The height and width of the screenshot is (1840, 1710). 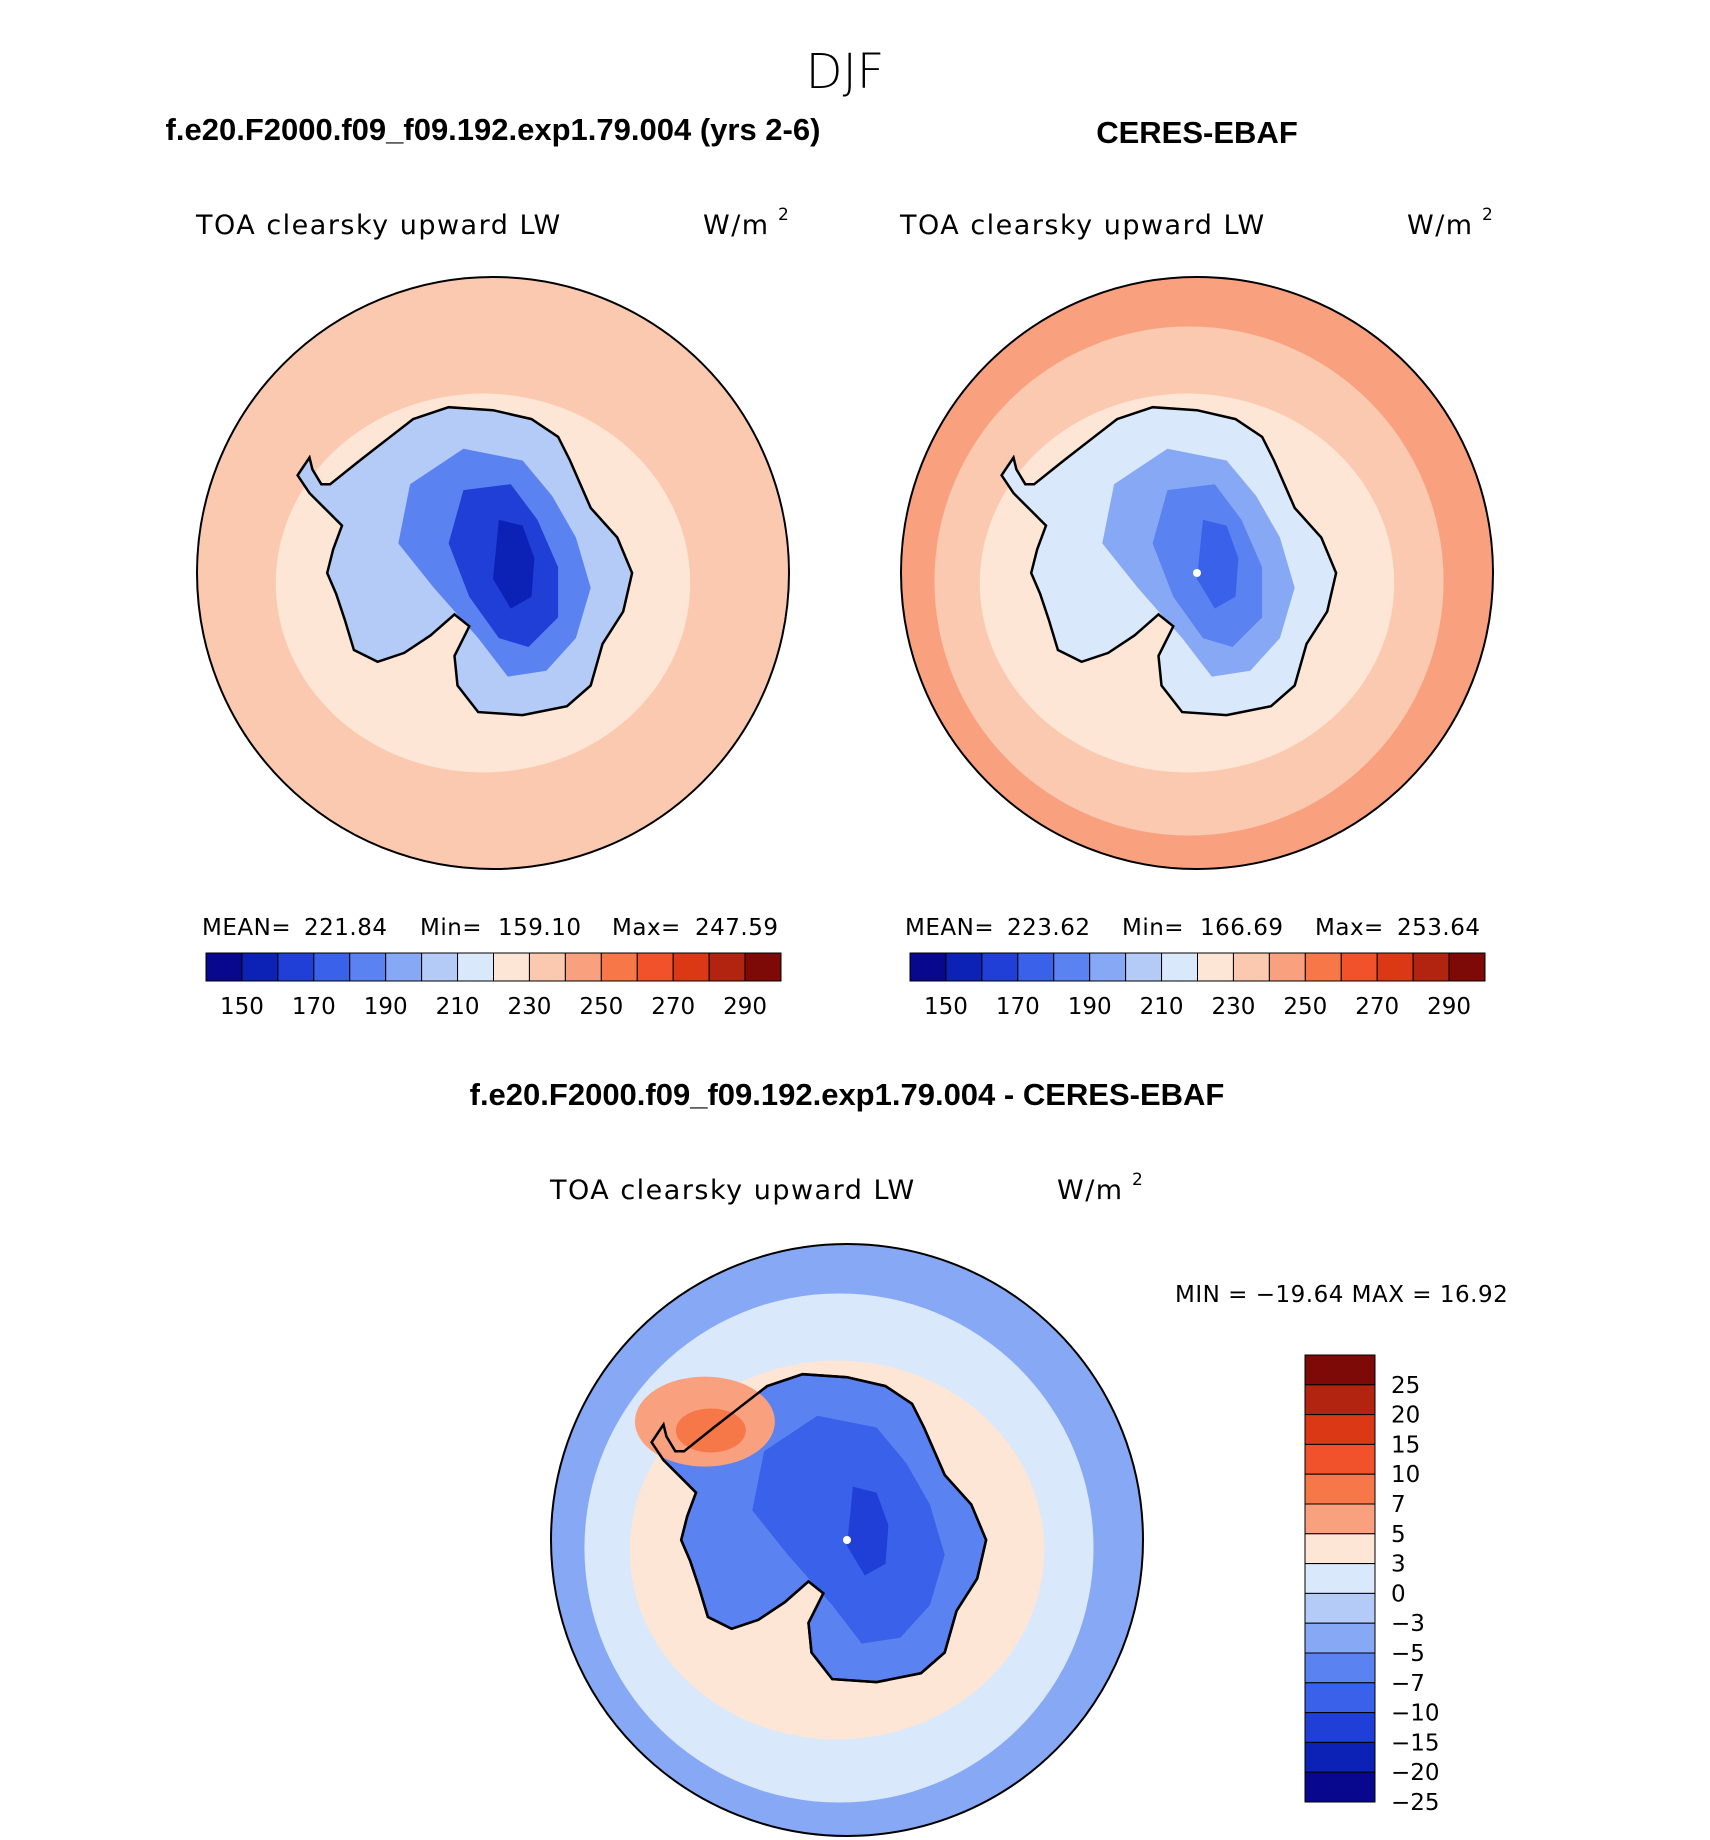 I want to click on obs-units-label: W/m, so click(x=1440, y=225).